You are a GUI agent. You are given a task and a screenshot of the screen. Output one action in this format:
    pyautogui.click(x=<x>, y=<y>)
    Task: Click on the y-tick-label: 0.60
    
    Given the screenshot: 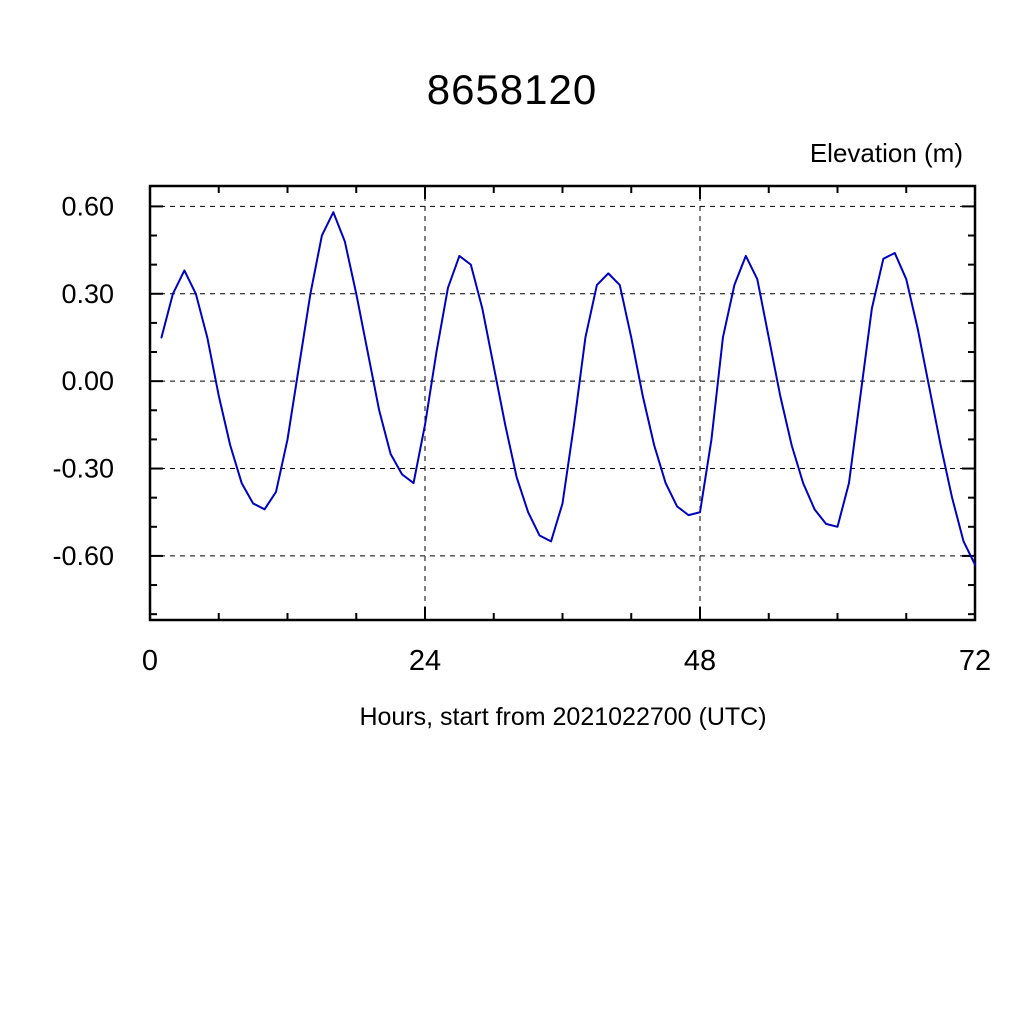 What is the action you would take?
    pyautogui.click(x=87, y=206)
    